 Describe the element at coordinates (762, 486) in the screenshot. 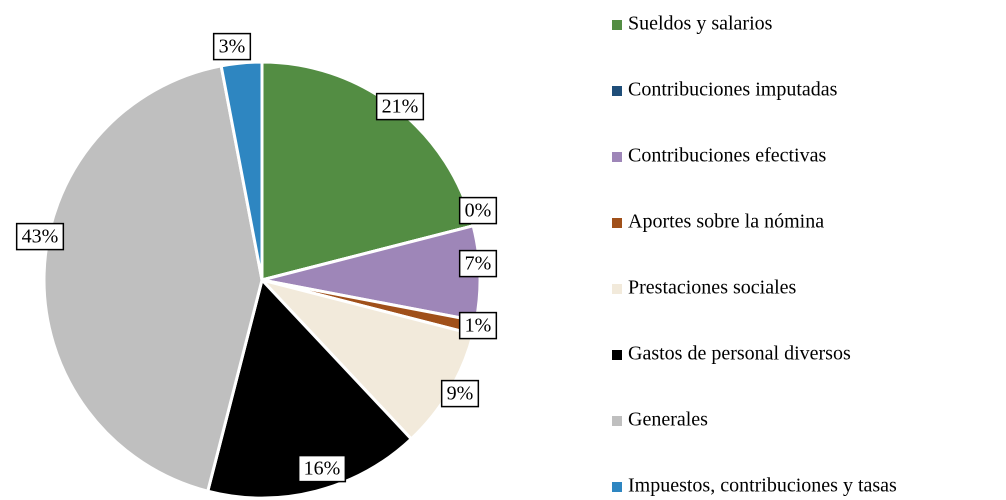

I see `legend-label: Impuestos, contribuciones y tasas` at that location.